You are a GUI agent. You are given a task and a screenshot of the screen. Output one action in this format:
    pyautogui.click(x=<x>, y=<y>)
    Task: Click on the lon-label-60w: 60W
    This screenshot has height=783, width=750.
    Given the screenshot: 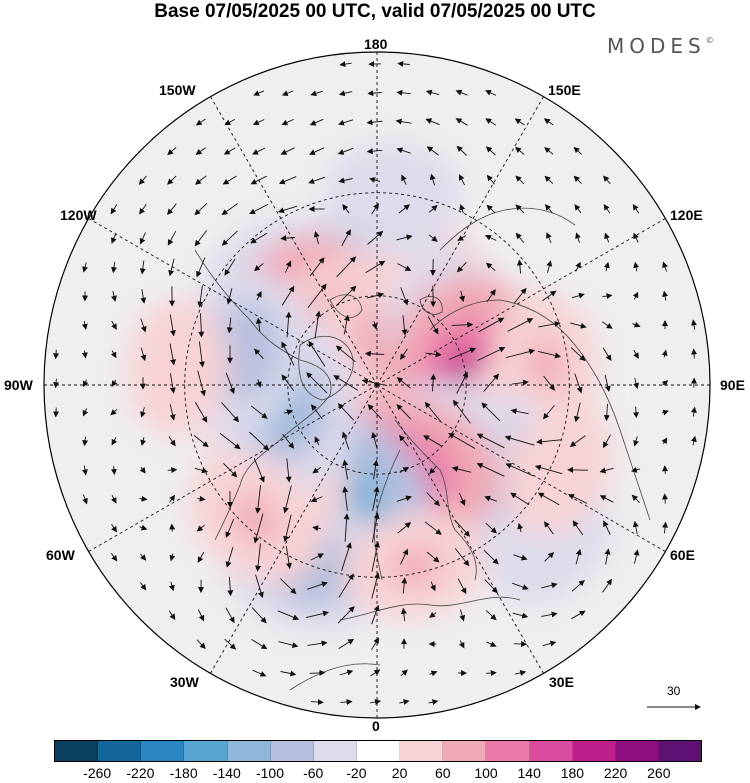 What is the action you would take?
    pyautogui.click(x=60, y=555)
    